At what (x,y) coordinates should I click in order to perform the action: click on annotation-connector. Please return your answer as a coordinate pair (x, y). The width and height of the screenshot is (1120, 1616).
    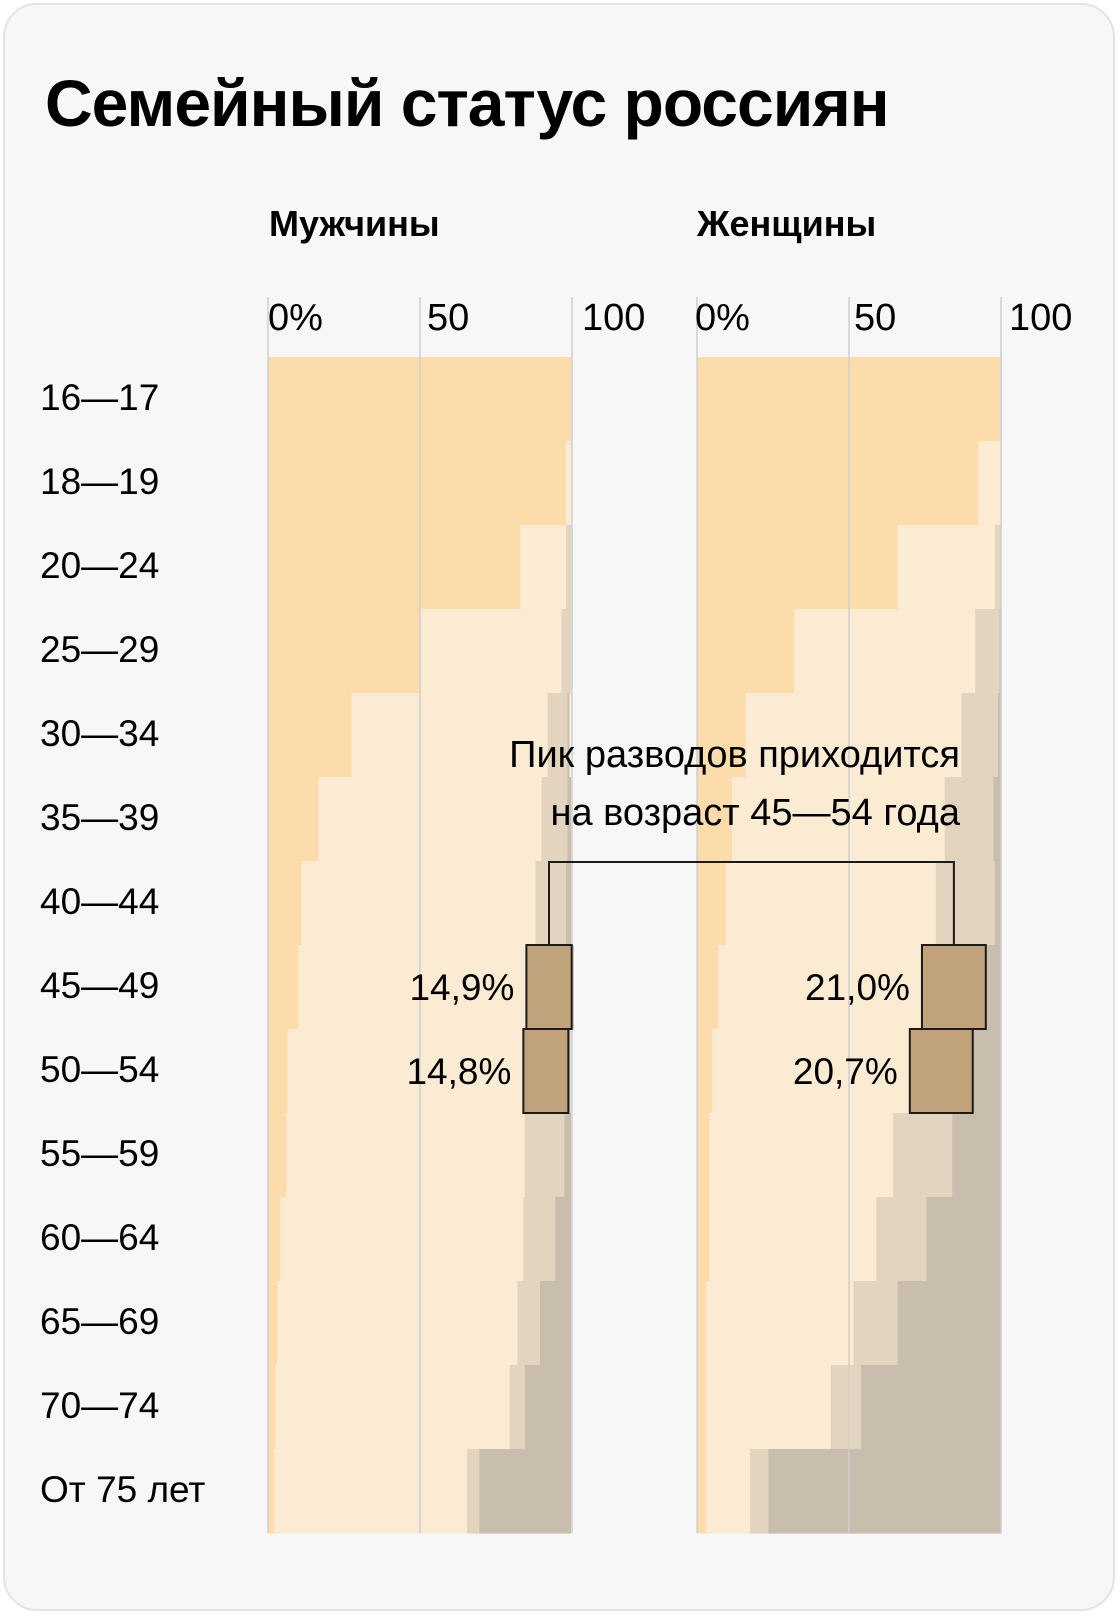
    Looking at the image, I should click on (751, 903).